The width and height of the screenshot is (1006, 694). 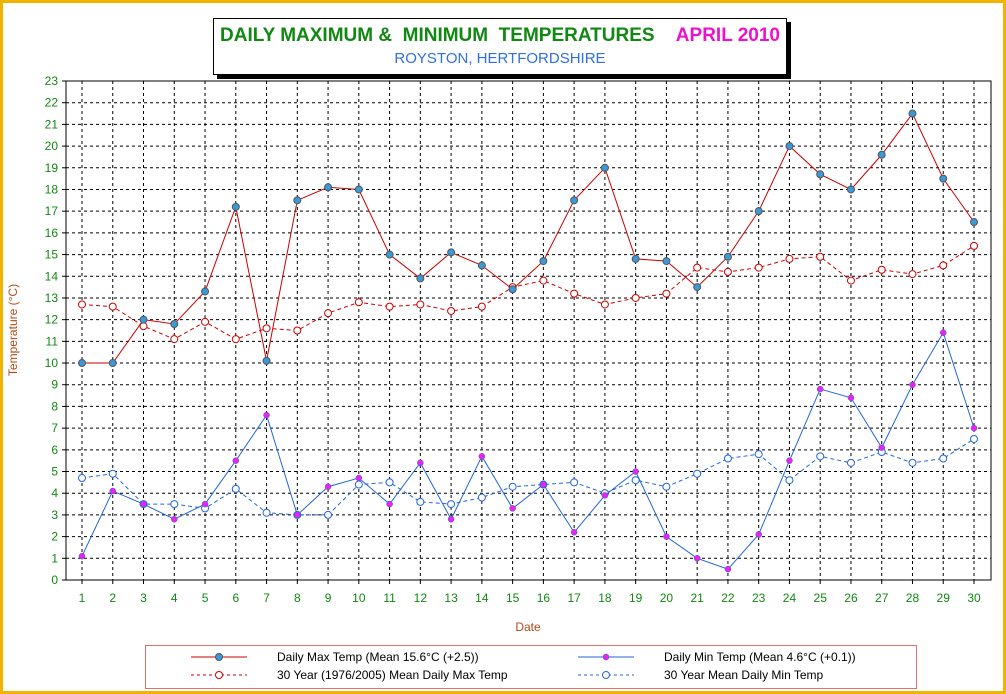 What do you see at coordinates (54, 537) in the screenshot?
I see `y-tick-label: 2` at bounding box center [54, 537].